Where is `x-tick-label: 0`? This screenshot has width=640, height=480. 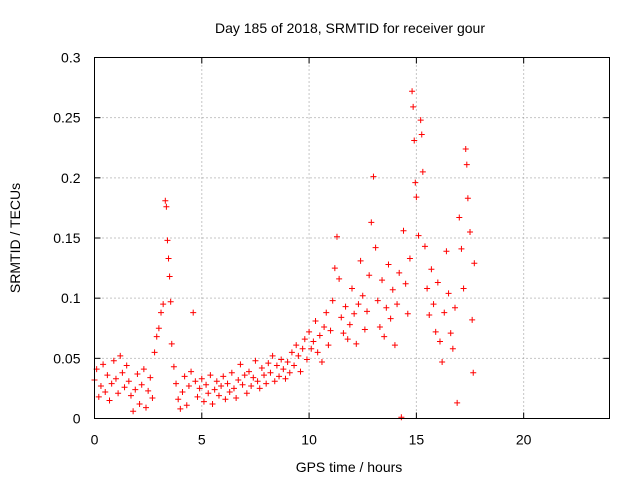 x-tick-label: 0 is located at coordinates (95, 440).